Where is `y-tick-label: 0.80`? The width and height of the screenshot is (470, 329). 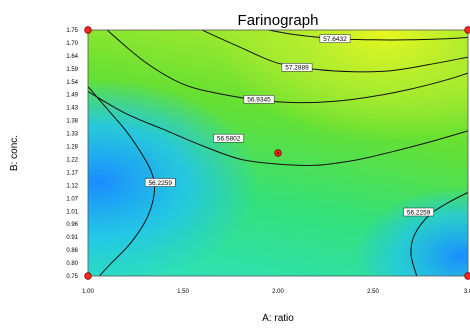 y-tick-label: 0.80 is located at coordinates (72, 264).